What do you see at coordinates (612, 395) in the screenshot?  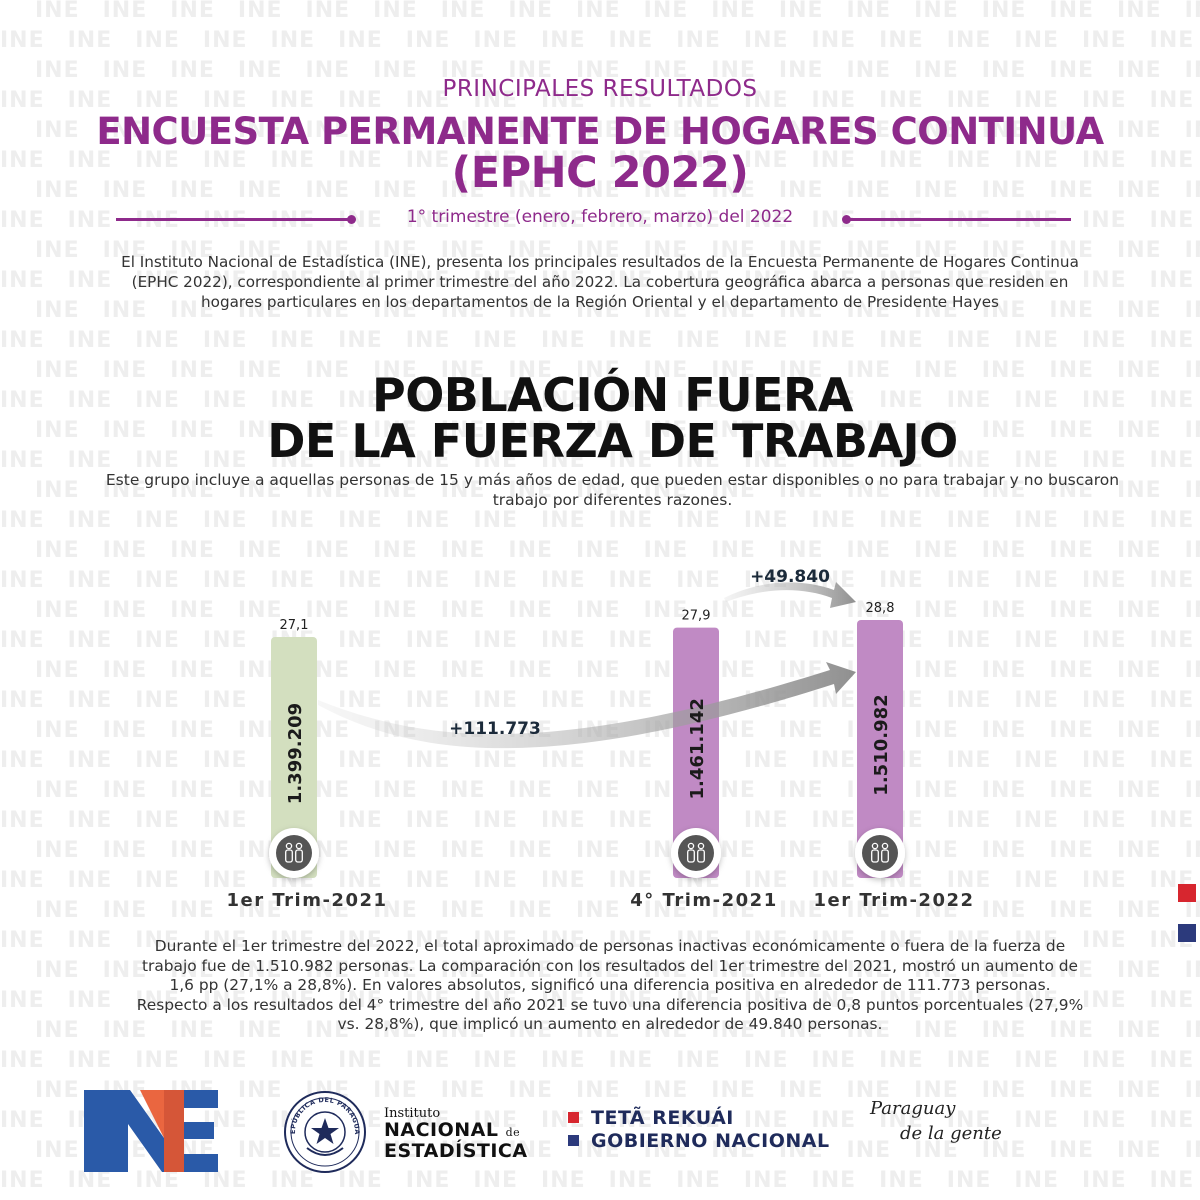 I see `section-title-line1: POBLACIÓN FUERA` at bounding box center [612, 395].